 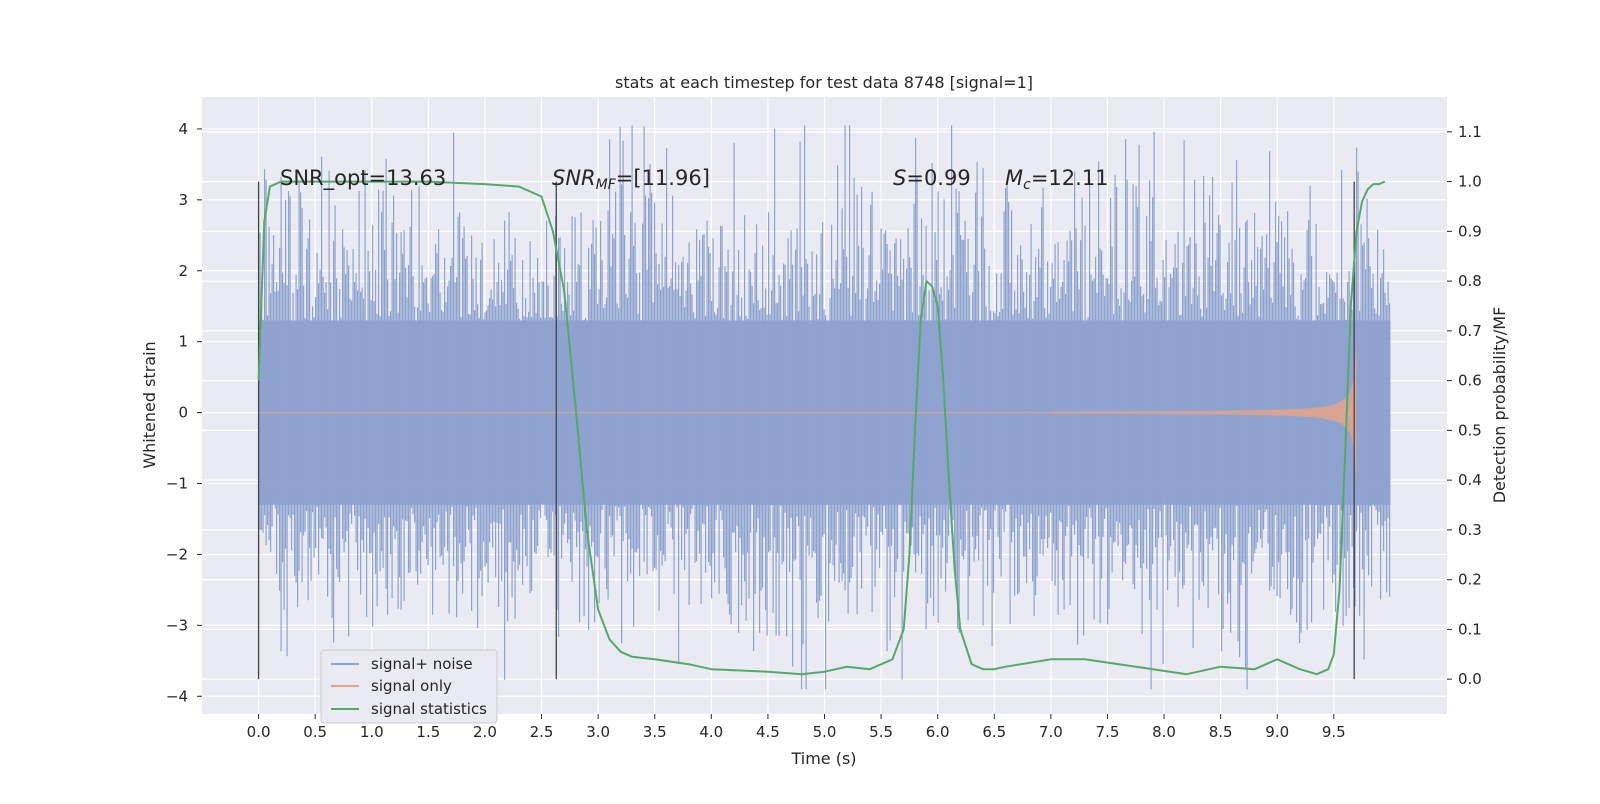 I want to click on x-tick-label-2: 1.0, so click(x=372, y=732).